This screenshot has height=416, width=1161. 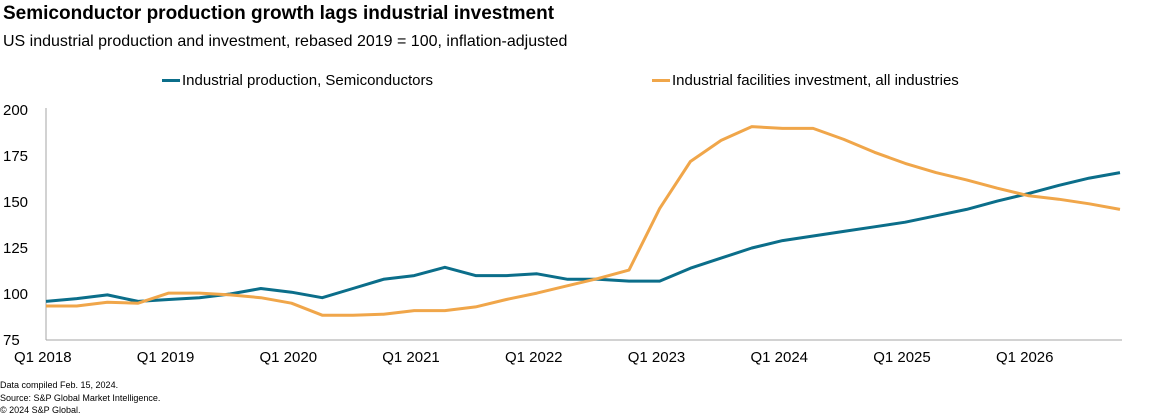 I want to click on y-tick-label: 150, so click(x=15, y=202).